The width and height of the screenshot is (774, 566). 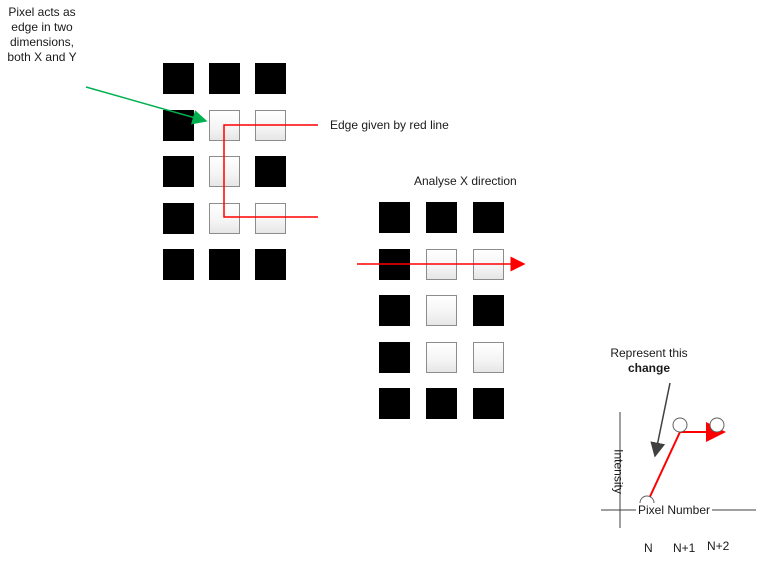 I want to click on pixel-note-line: edge in two, so click(x=42, y=27).